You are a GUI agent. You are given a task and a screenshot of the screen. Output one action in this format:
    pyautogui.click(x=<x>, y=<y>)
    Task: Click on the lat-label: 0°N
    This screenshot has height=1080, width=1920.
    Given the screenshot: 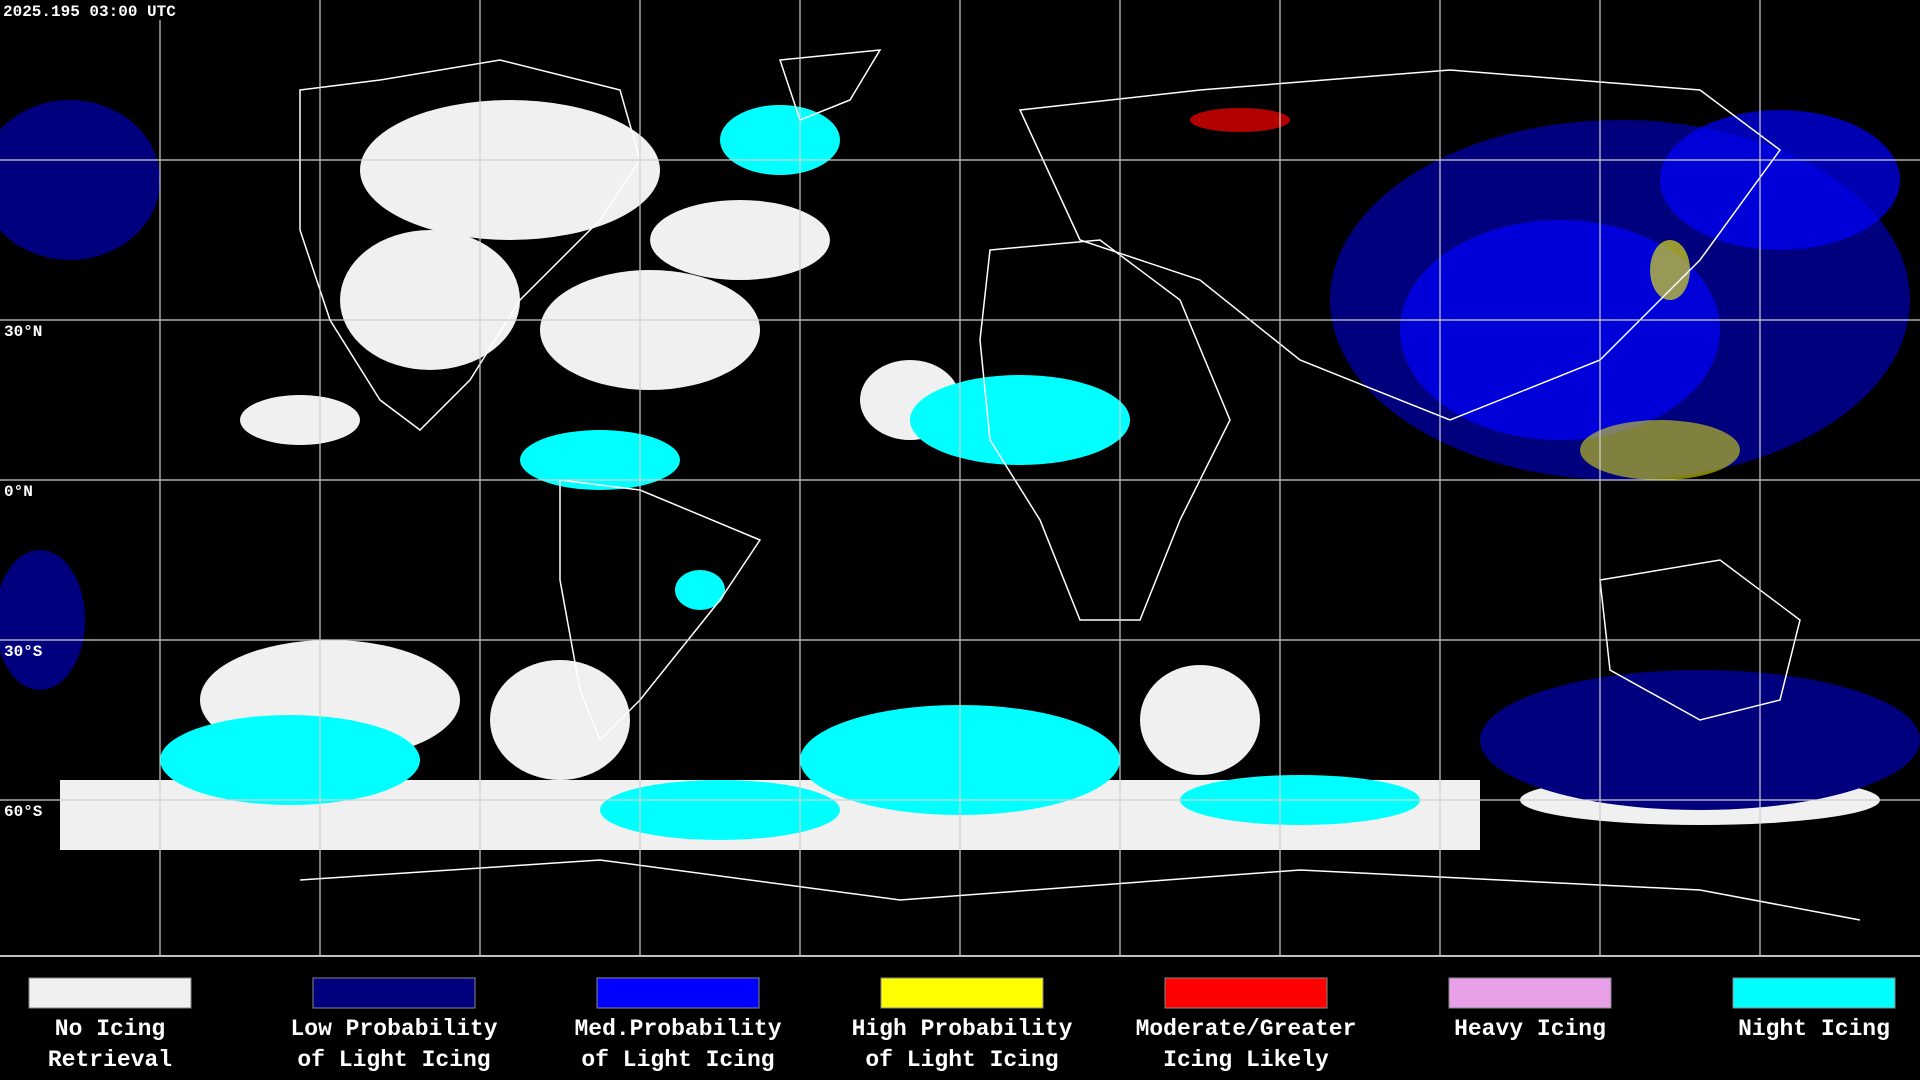 What is the action you would take?
    pyautogui.click(x=18, y=492)
    